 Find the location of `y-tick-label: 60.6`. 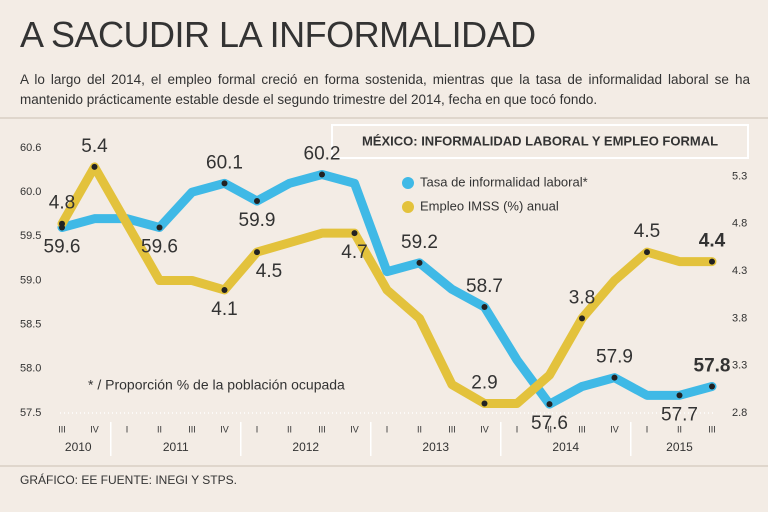

y-tick-label: 60.6 is located at coordinates (30, 148).